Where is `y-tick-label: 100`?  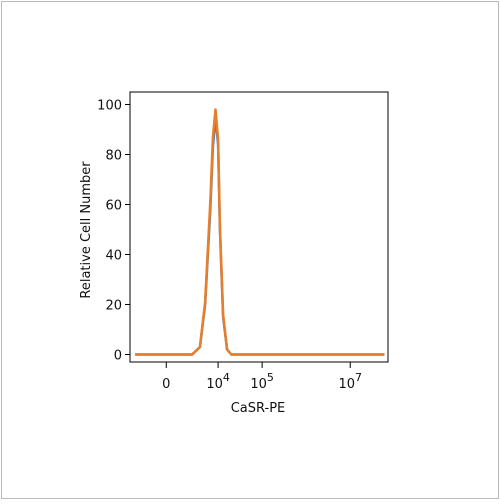 y-tick-label: 100 is located at coordinates (109, 106).